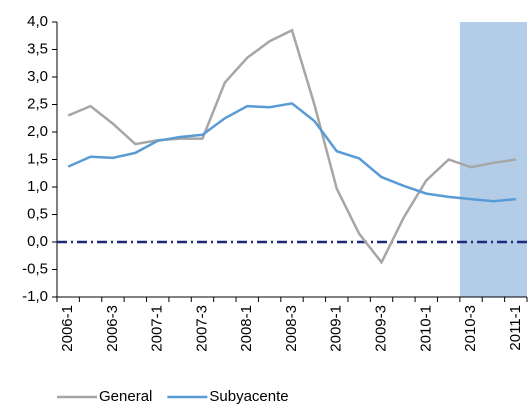 The image size is (529, 410). Describe the element at coordinates (37, 186) in the screenshot. I see `y-tick-label: 1,0` at that location.